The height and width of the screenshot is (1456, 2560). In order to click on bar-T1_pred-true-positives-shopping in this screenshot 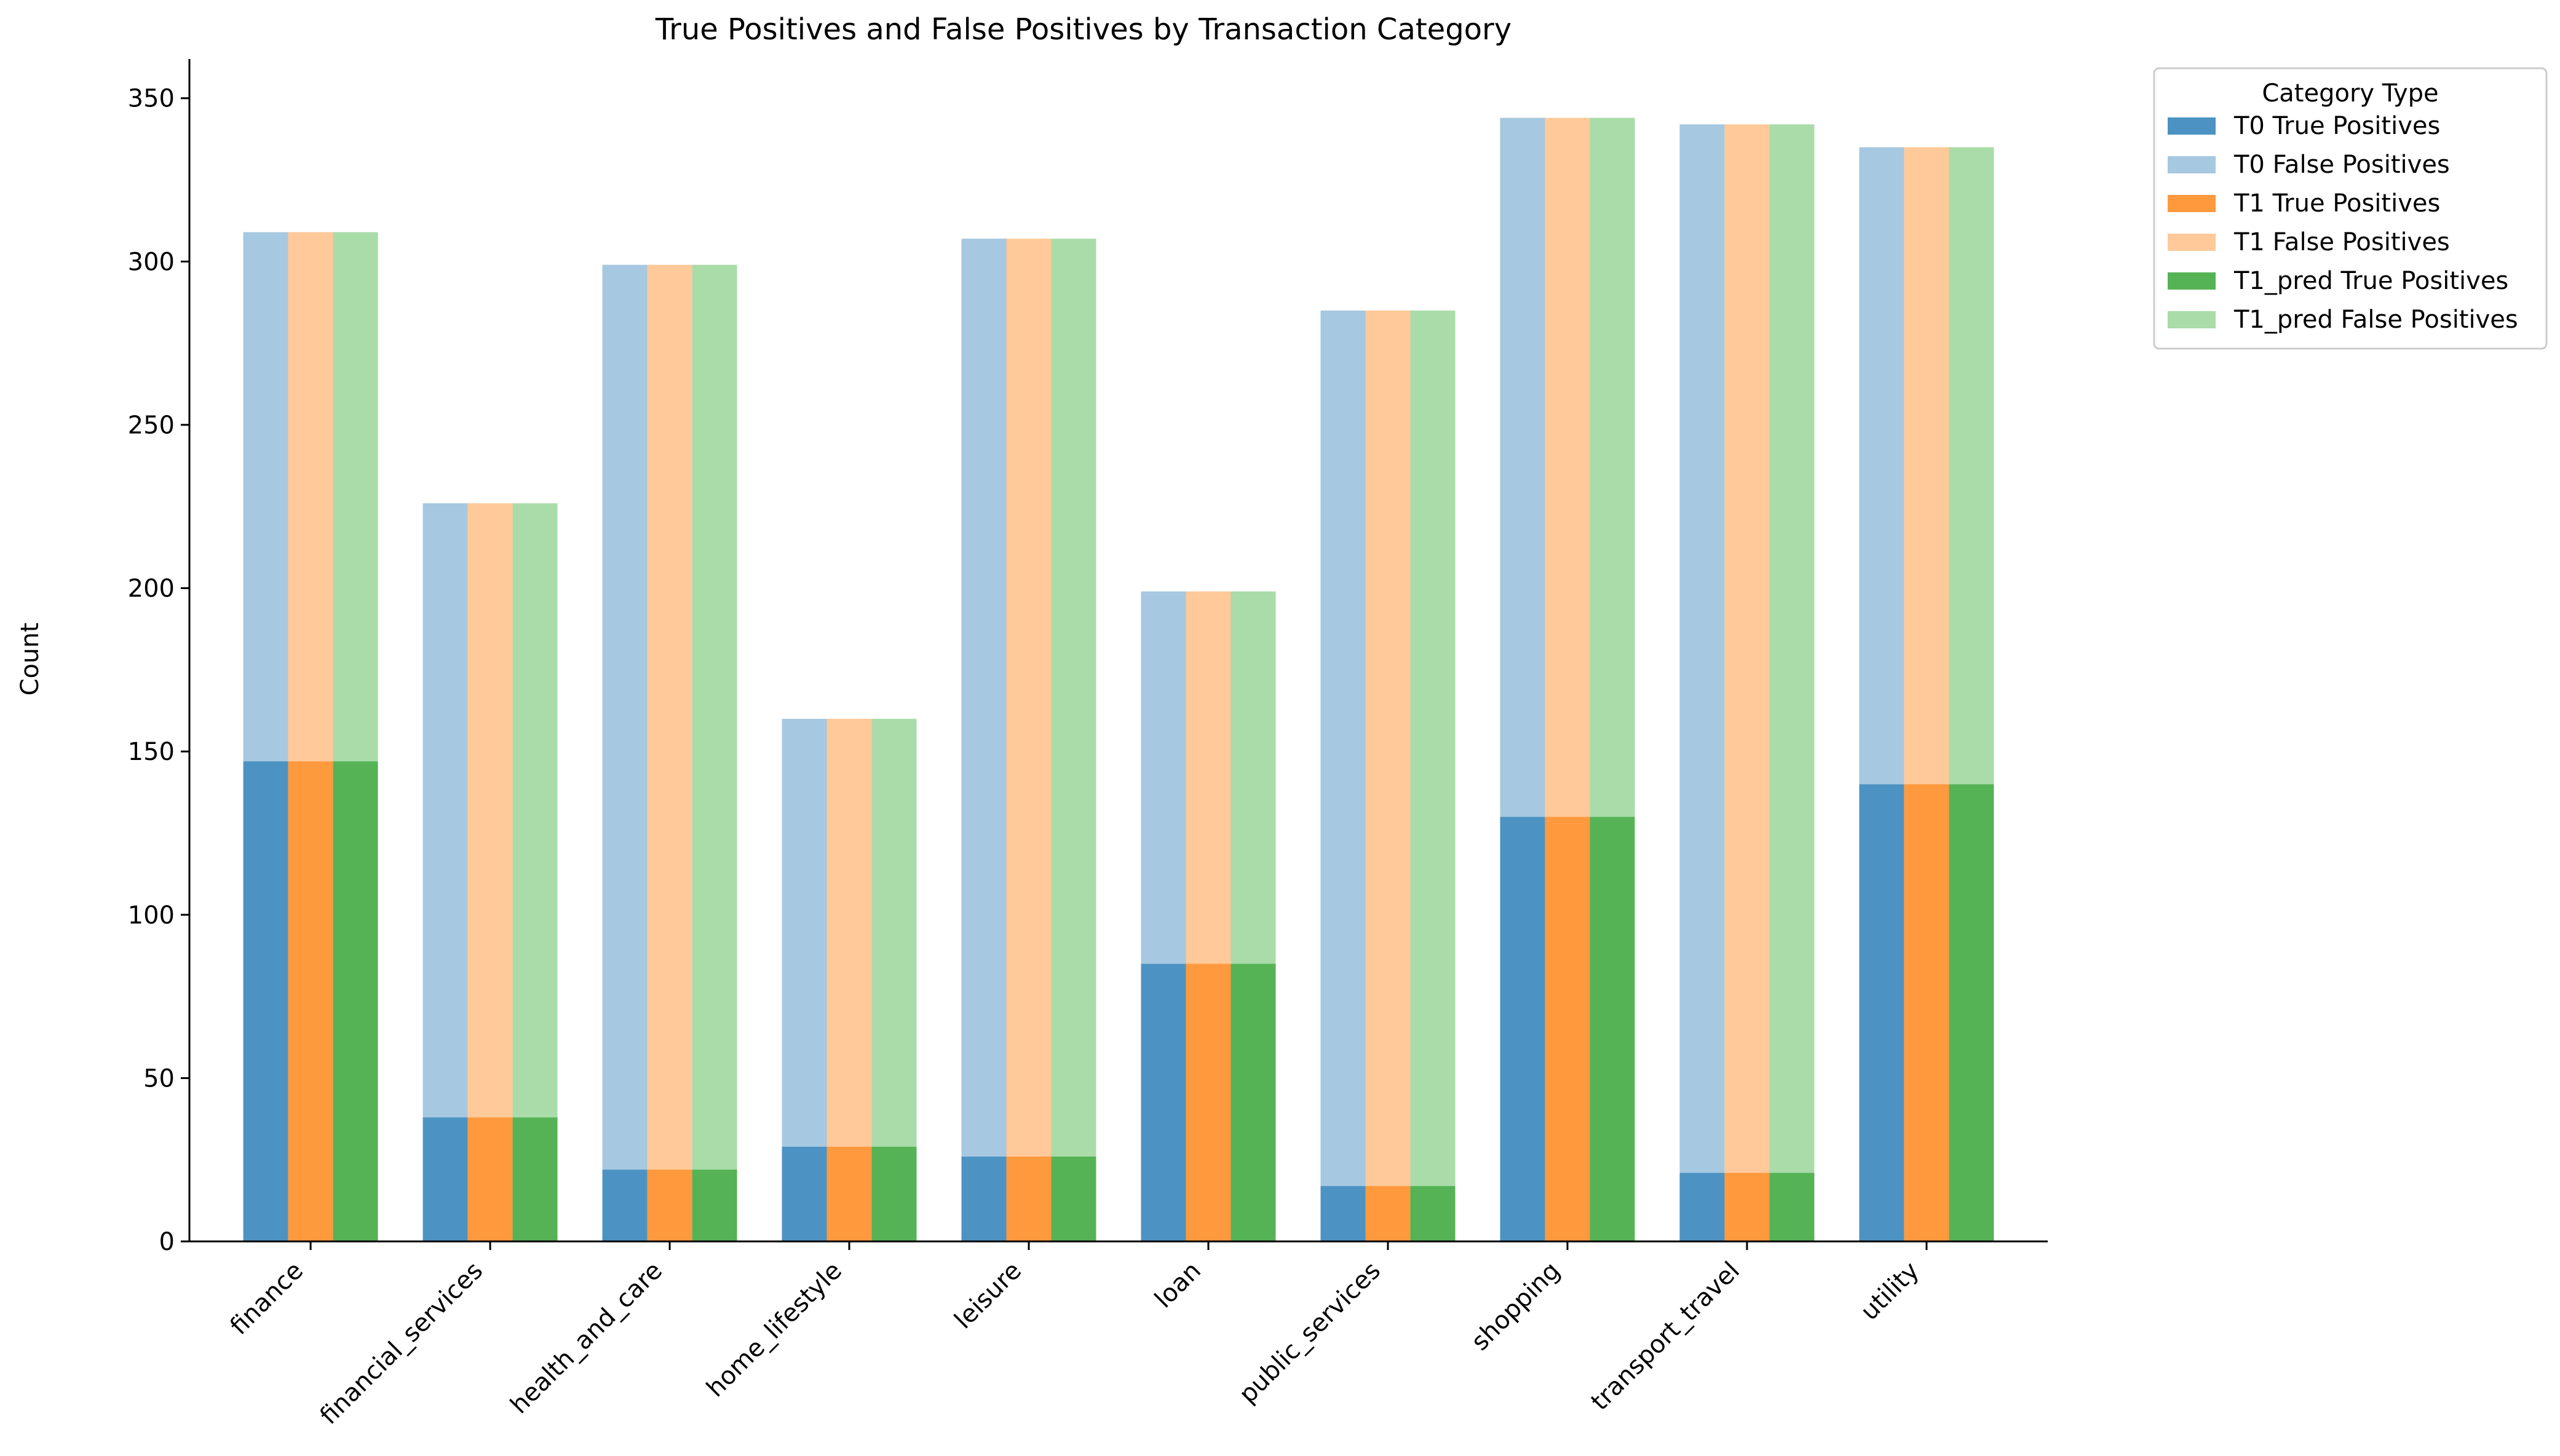, I will do `click(1613, 1029)`.